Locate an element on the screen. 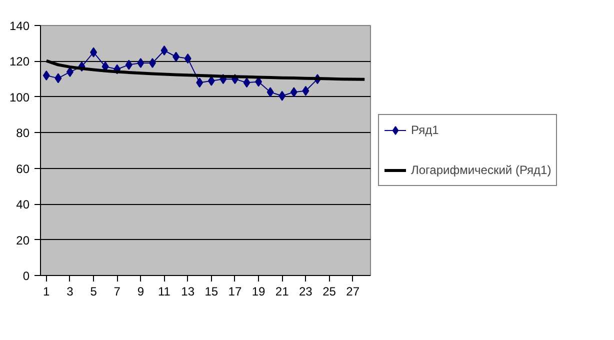 This screenshot has height=340, width=614. x-tick-label: 1 is located at coordinates (46, 291).